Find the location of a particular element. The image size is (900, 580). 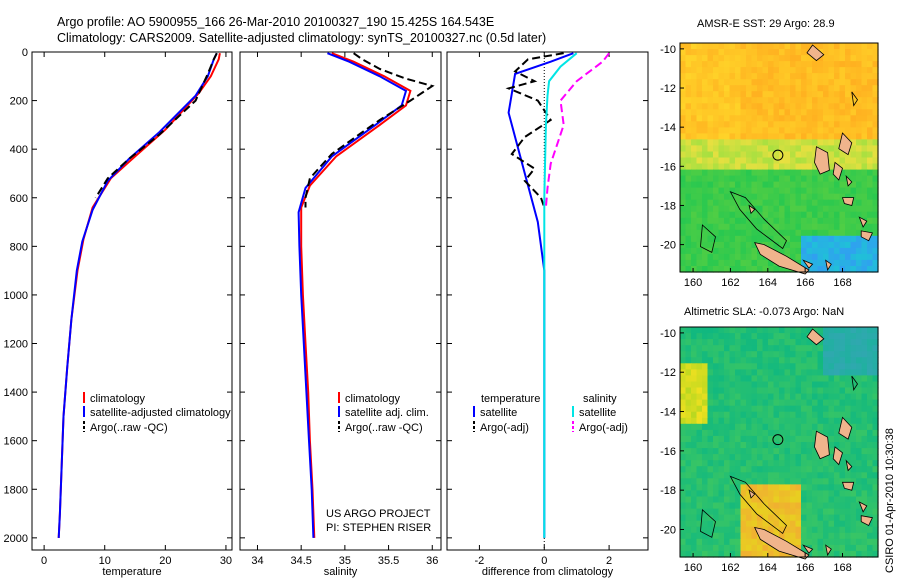

salinity-xtick-label: 34 is located at coordinates (257, 561).